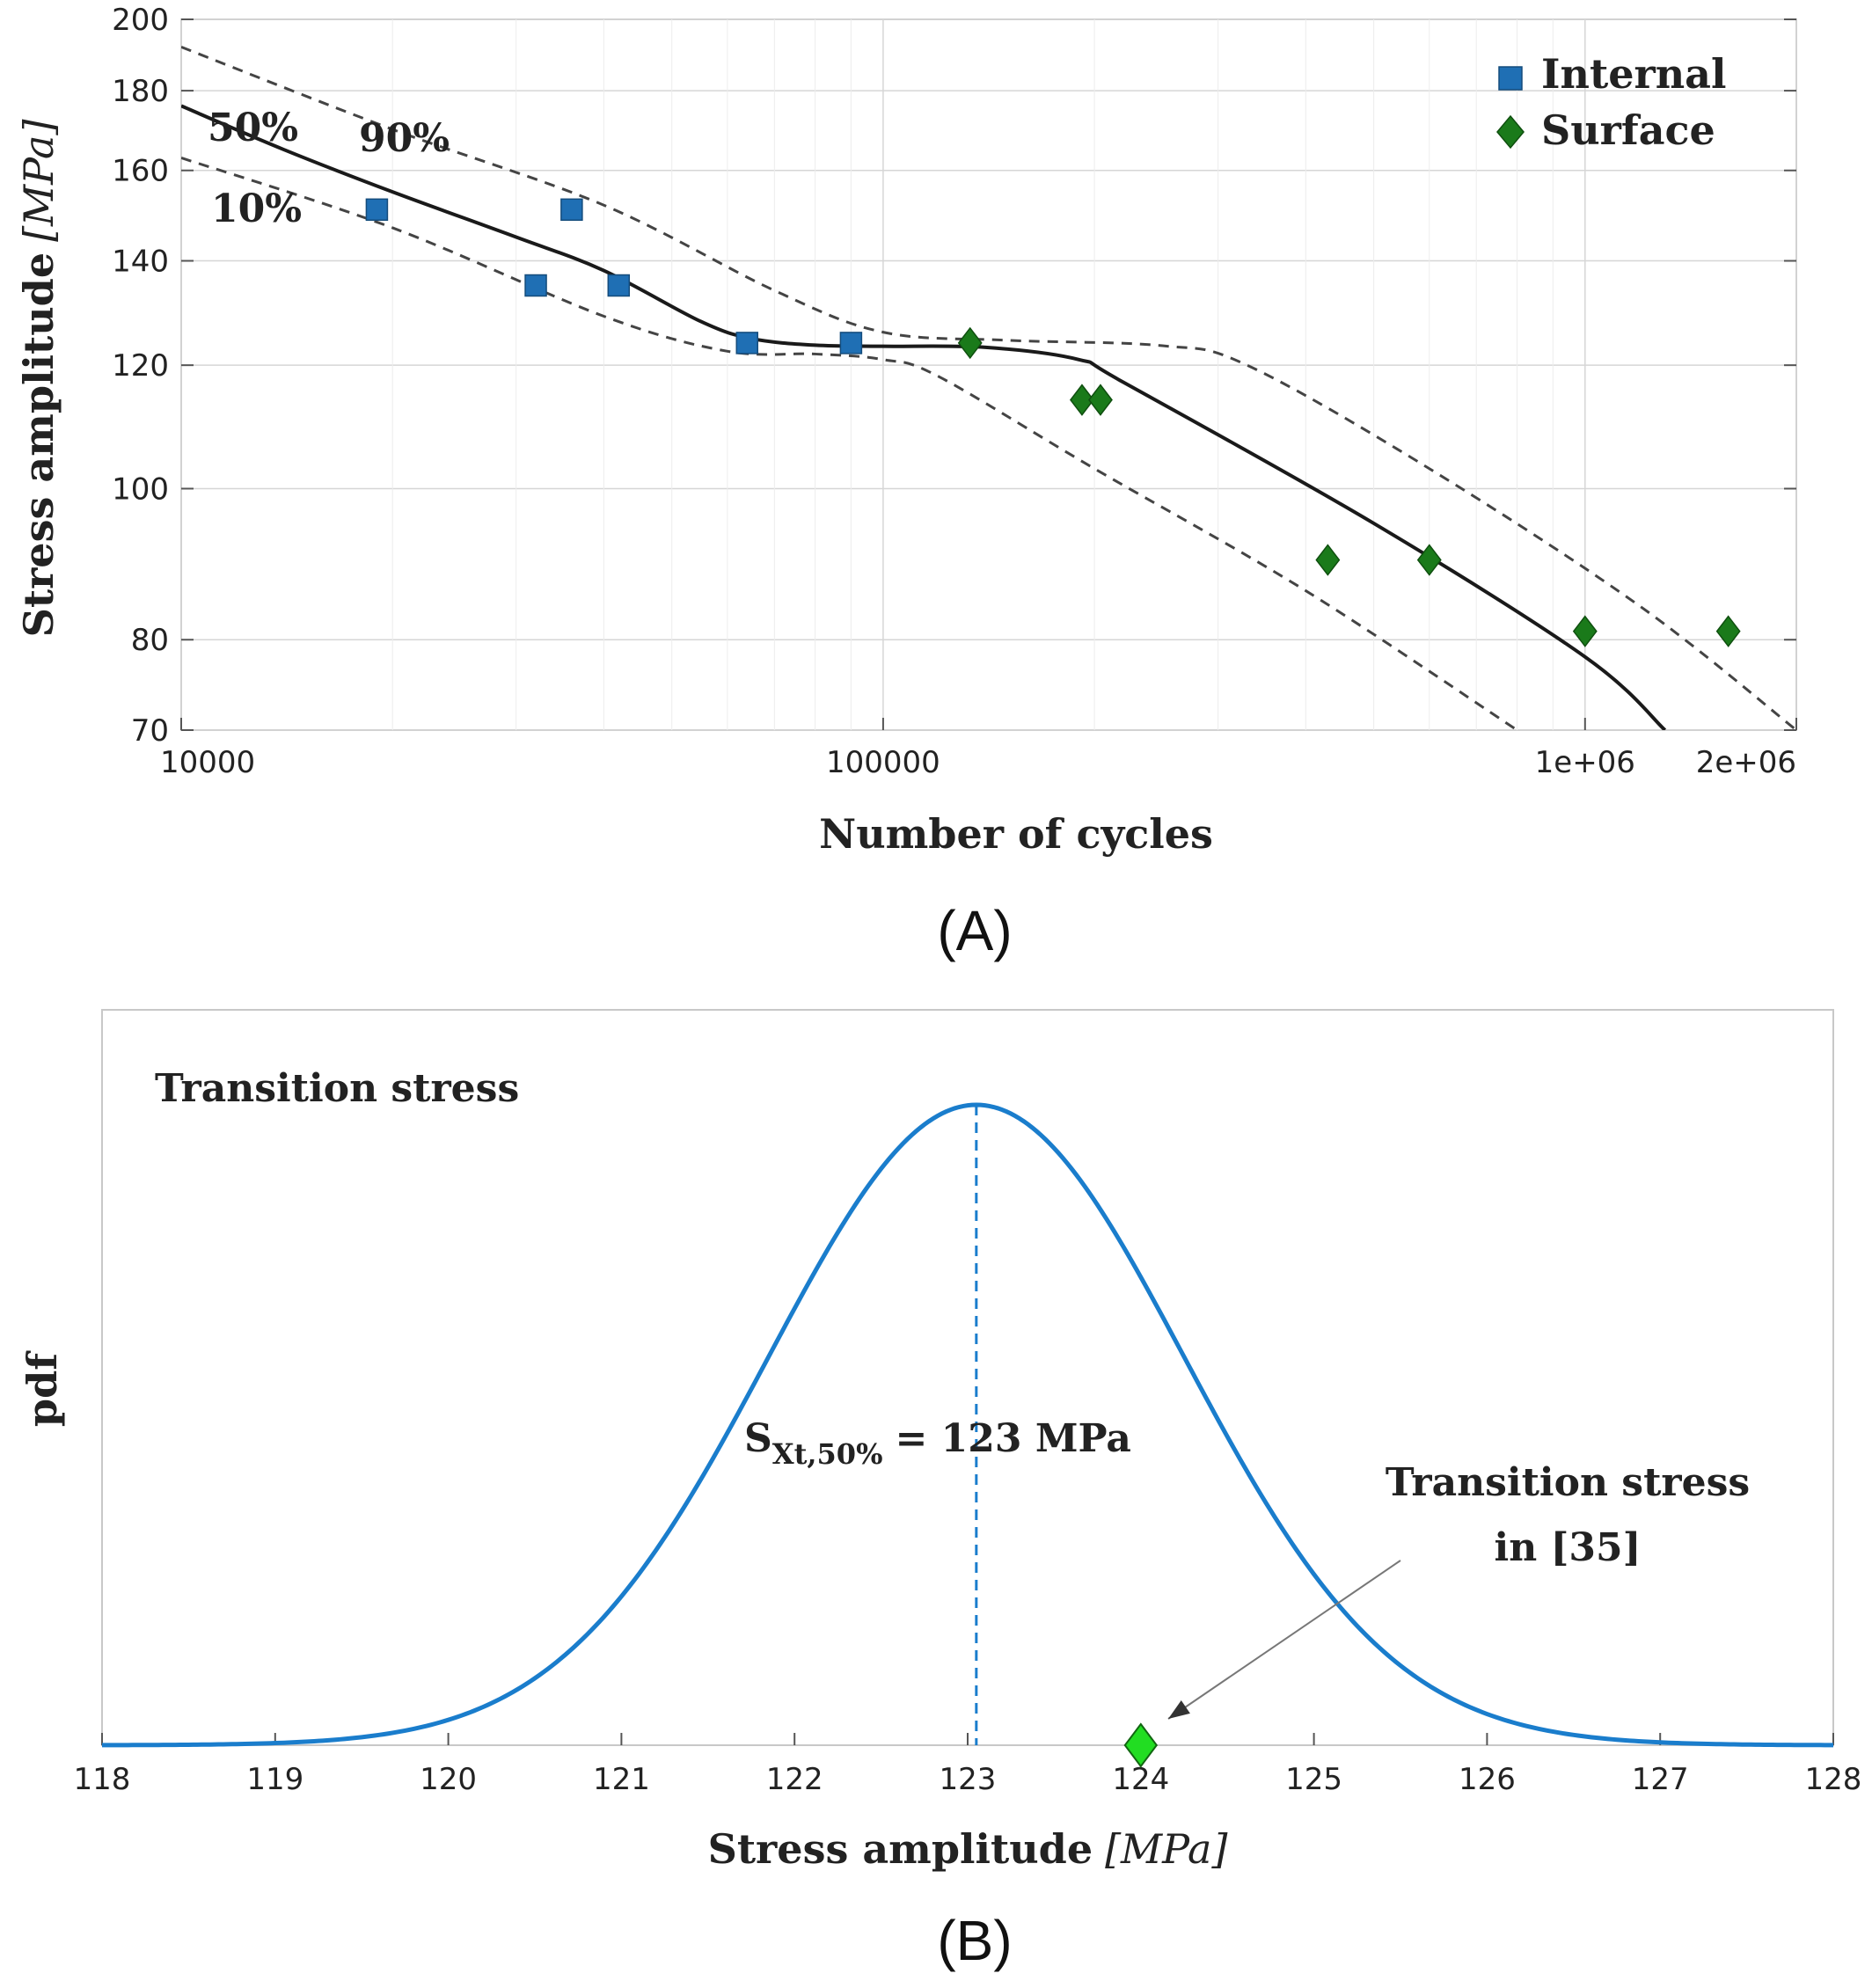 This screenshot has height=1988, width=1872. What do you see at coordinates (1487, 1779) in the screenshot?
I see `x-tick-label-b: 126` at bounding box center [1487, 1779].